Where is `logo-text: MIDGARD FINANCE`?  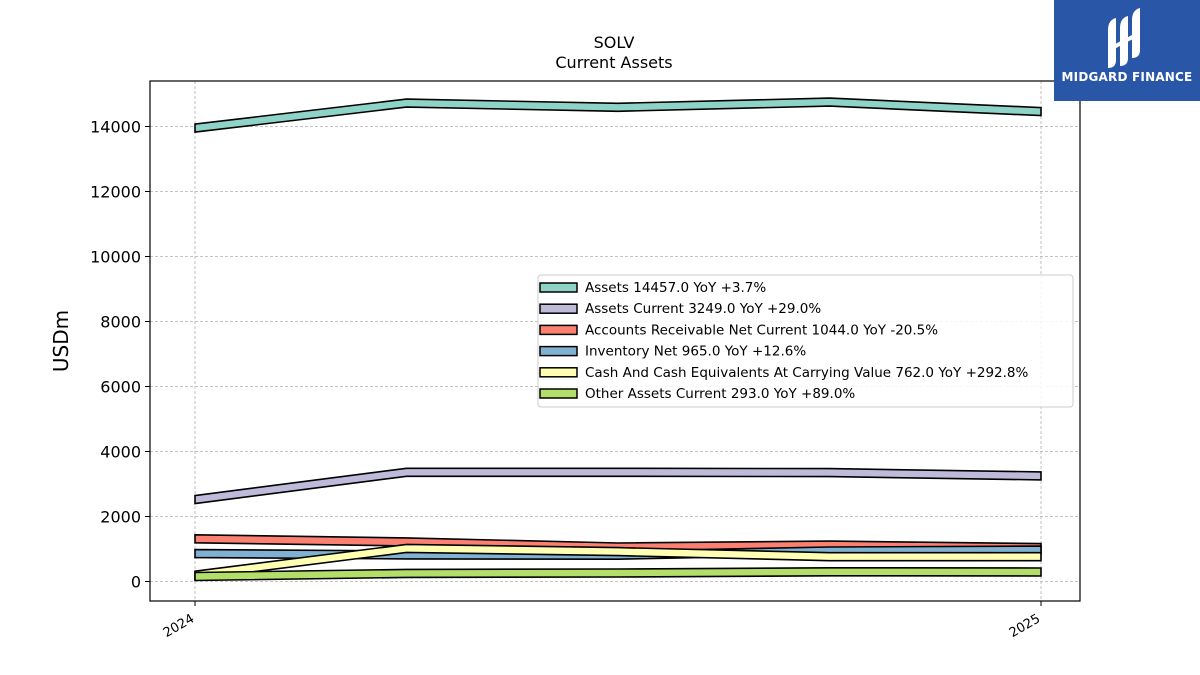 logo-text: MIDGARD FINANCE is located at coordinates (1127, 77).